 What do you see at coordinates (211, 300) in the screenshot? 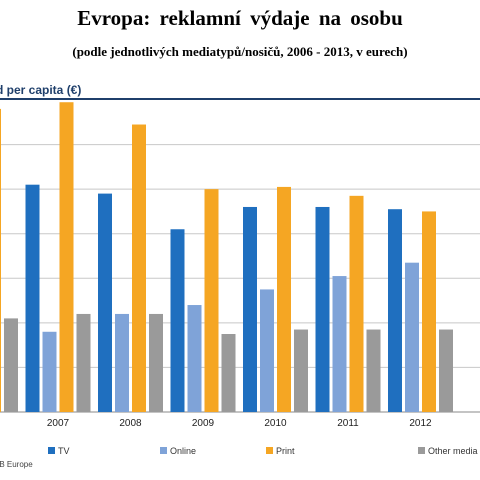
I see `bar-print-2009` at bounding box center [211, 300].